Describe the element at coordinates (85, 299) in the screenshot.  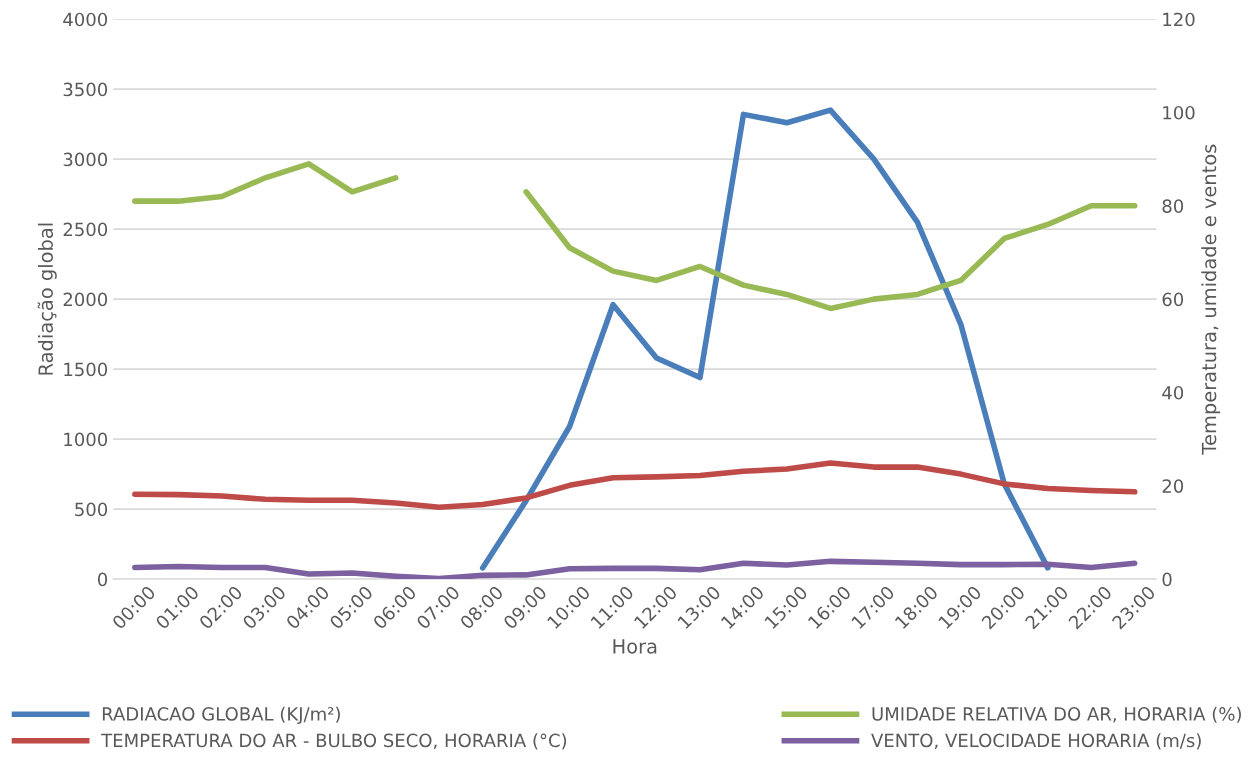
I see `y-tick-label: 2000` at that location.